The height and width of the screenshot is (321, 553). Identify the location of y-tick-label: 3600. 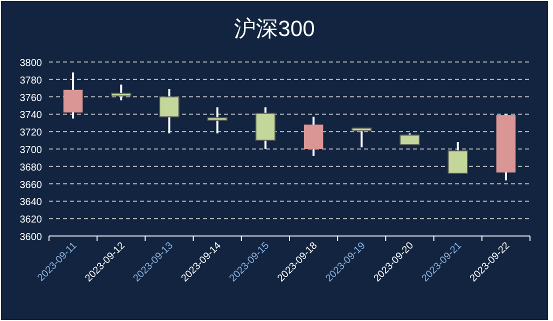
(31, 237).